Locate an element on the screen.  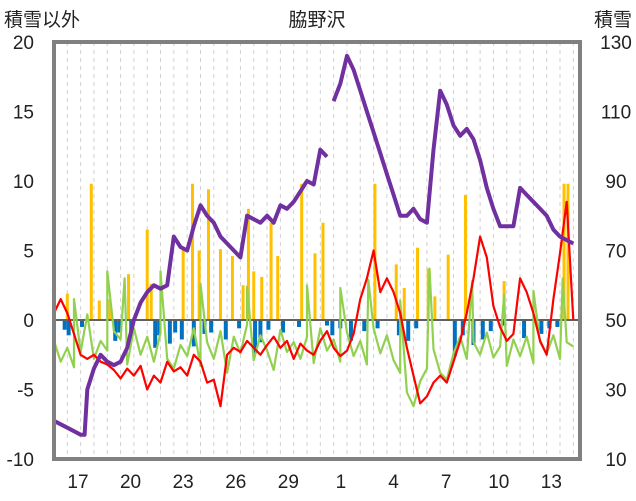
left-y-axis: 20 15 10 5 0 -5 -10 is located at coordinates (20, 252).